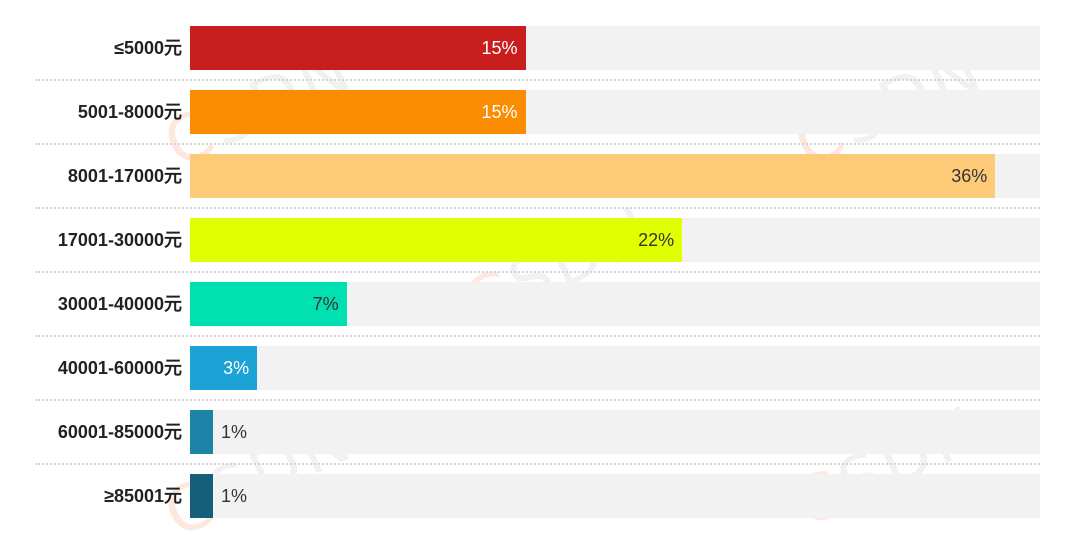 The width and height of the screenshot is (1080, 552). What do you see at coordinates (124, 176) in the screenshot?
I see `category-label: 8001-17000元` at bounding box center [124, 176].